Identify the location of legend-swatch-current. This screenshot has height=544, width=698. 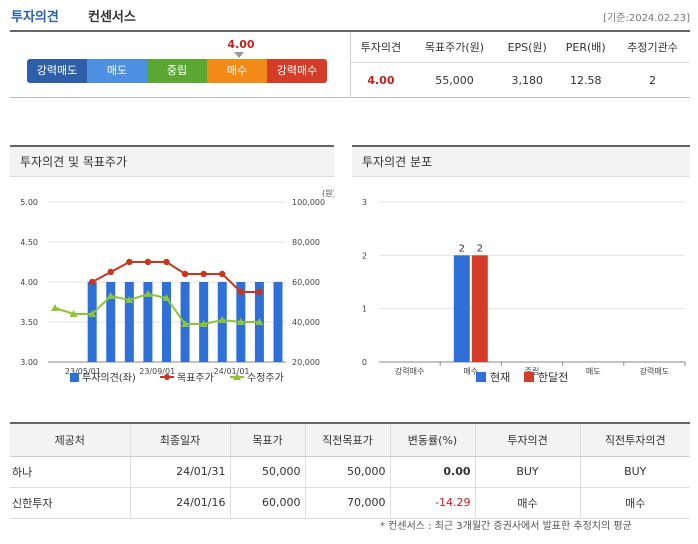
(481, 377).